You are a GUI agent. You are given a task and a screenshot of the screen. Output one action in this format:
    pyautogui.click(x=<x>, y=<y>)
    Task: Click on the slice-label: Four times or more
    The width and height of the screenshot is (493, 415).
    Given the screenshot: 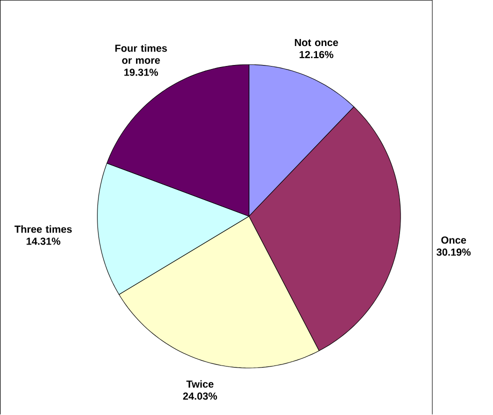 What is the action you would take?
    pyautogui.click(x=141, y=54)
    